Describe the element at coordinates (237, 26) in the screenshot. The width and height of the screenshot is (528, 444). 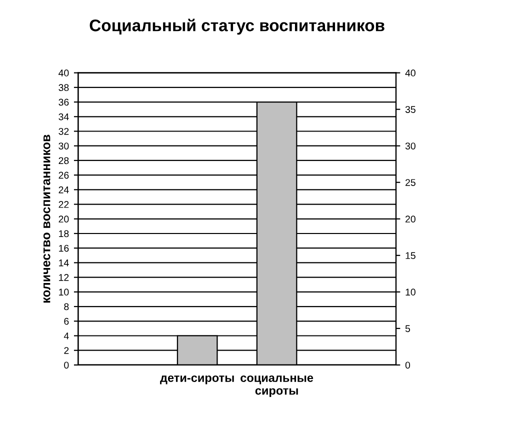
I see `chart-title: Социальный статус воспитанников` at that location.